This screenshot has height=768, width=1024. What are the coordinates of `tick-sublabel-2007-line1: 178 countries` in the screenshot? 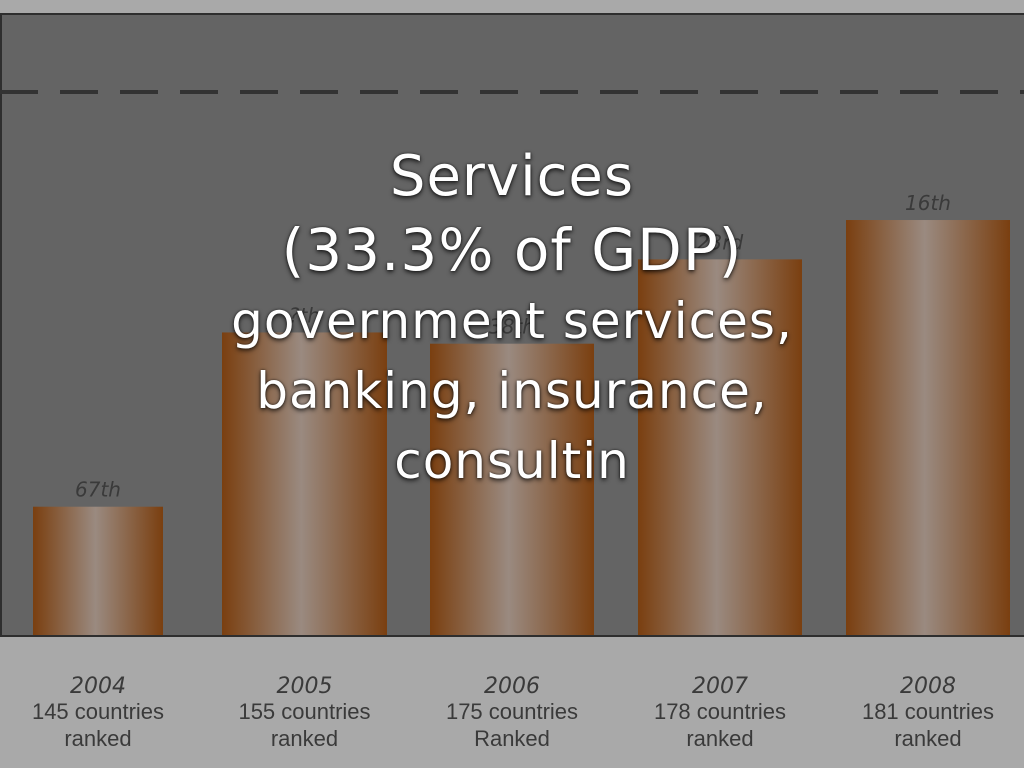 It's located at (720, 711).